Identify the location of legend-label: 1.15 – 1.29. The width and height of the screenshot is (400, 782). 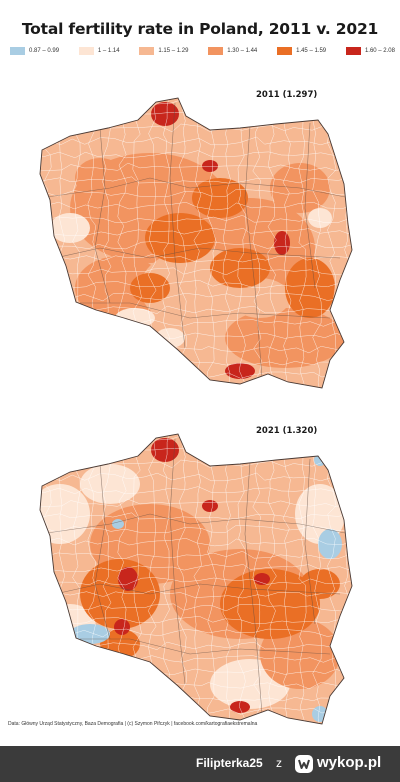
(173, 51).